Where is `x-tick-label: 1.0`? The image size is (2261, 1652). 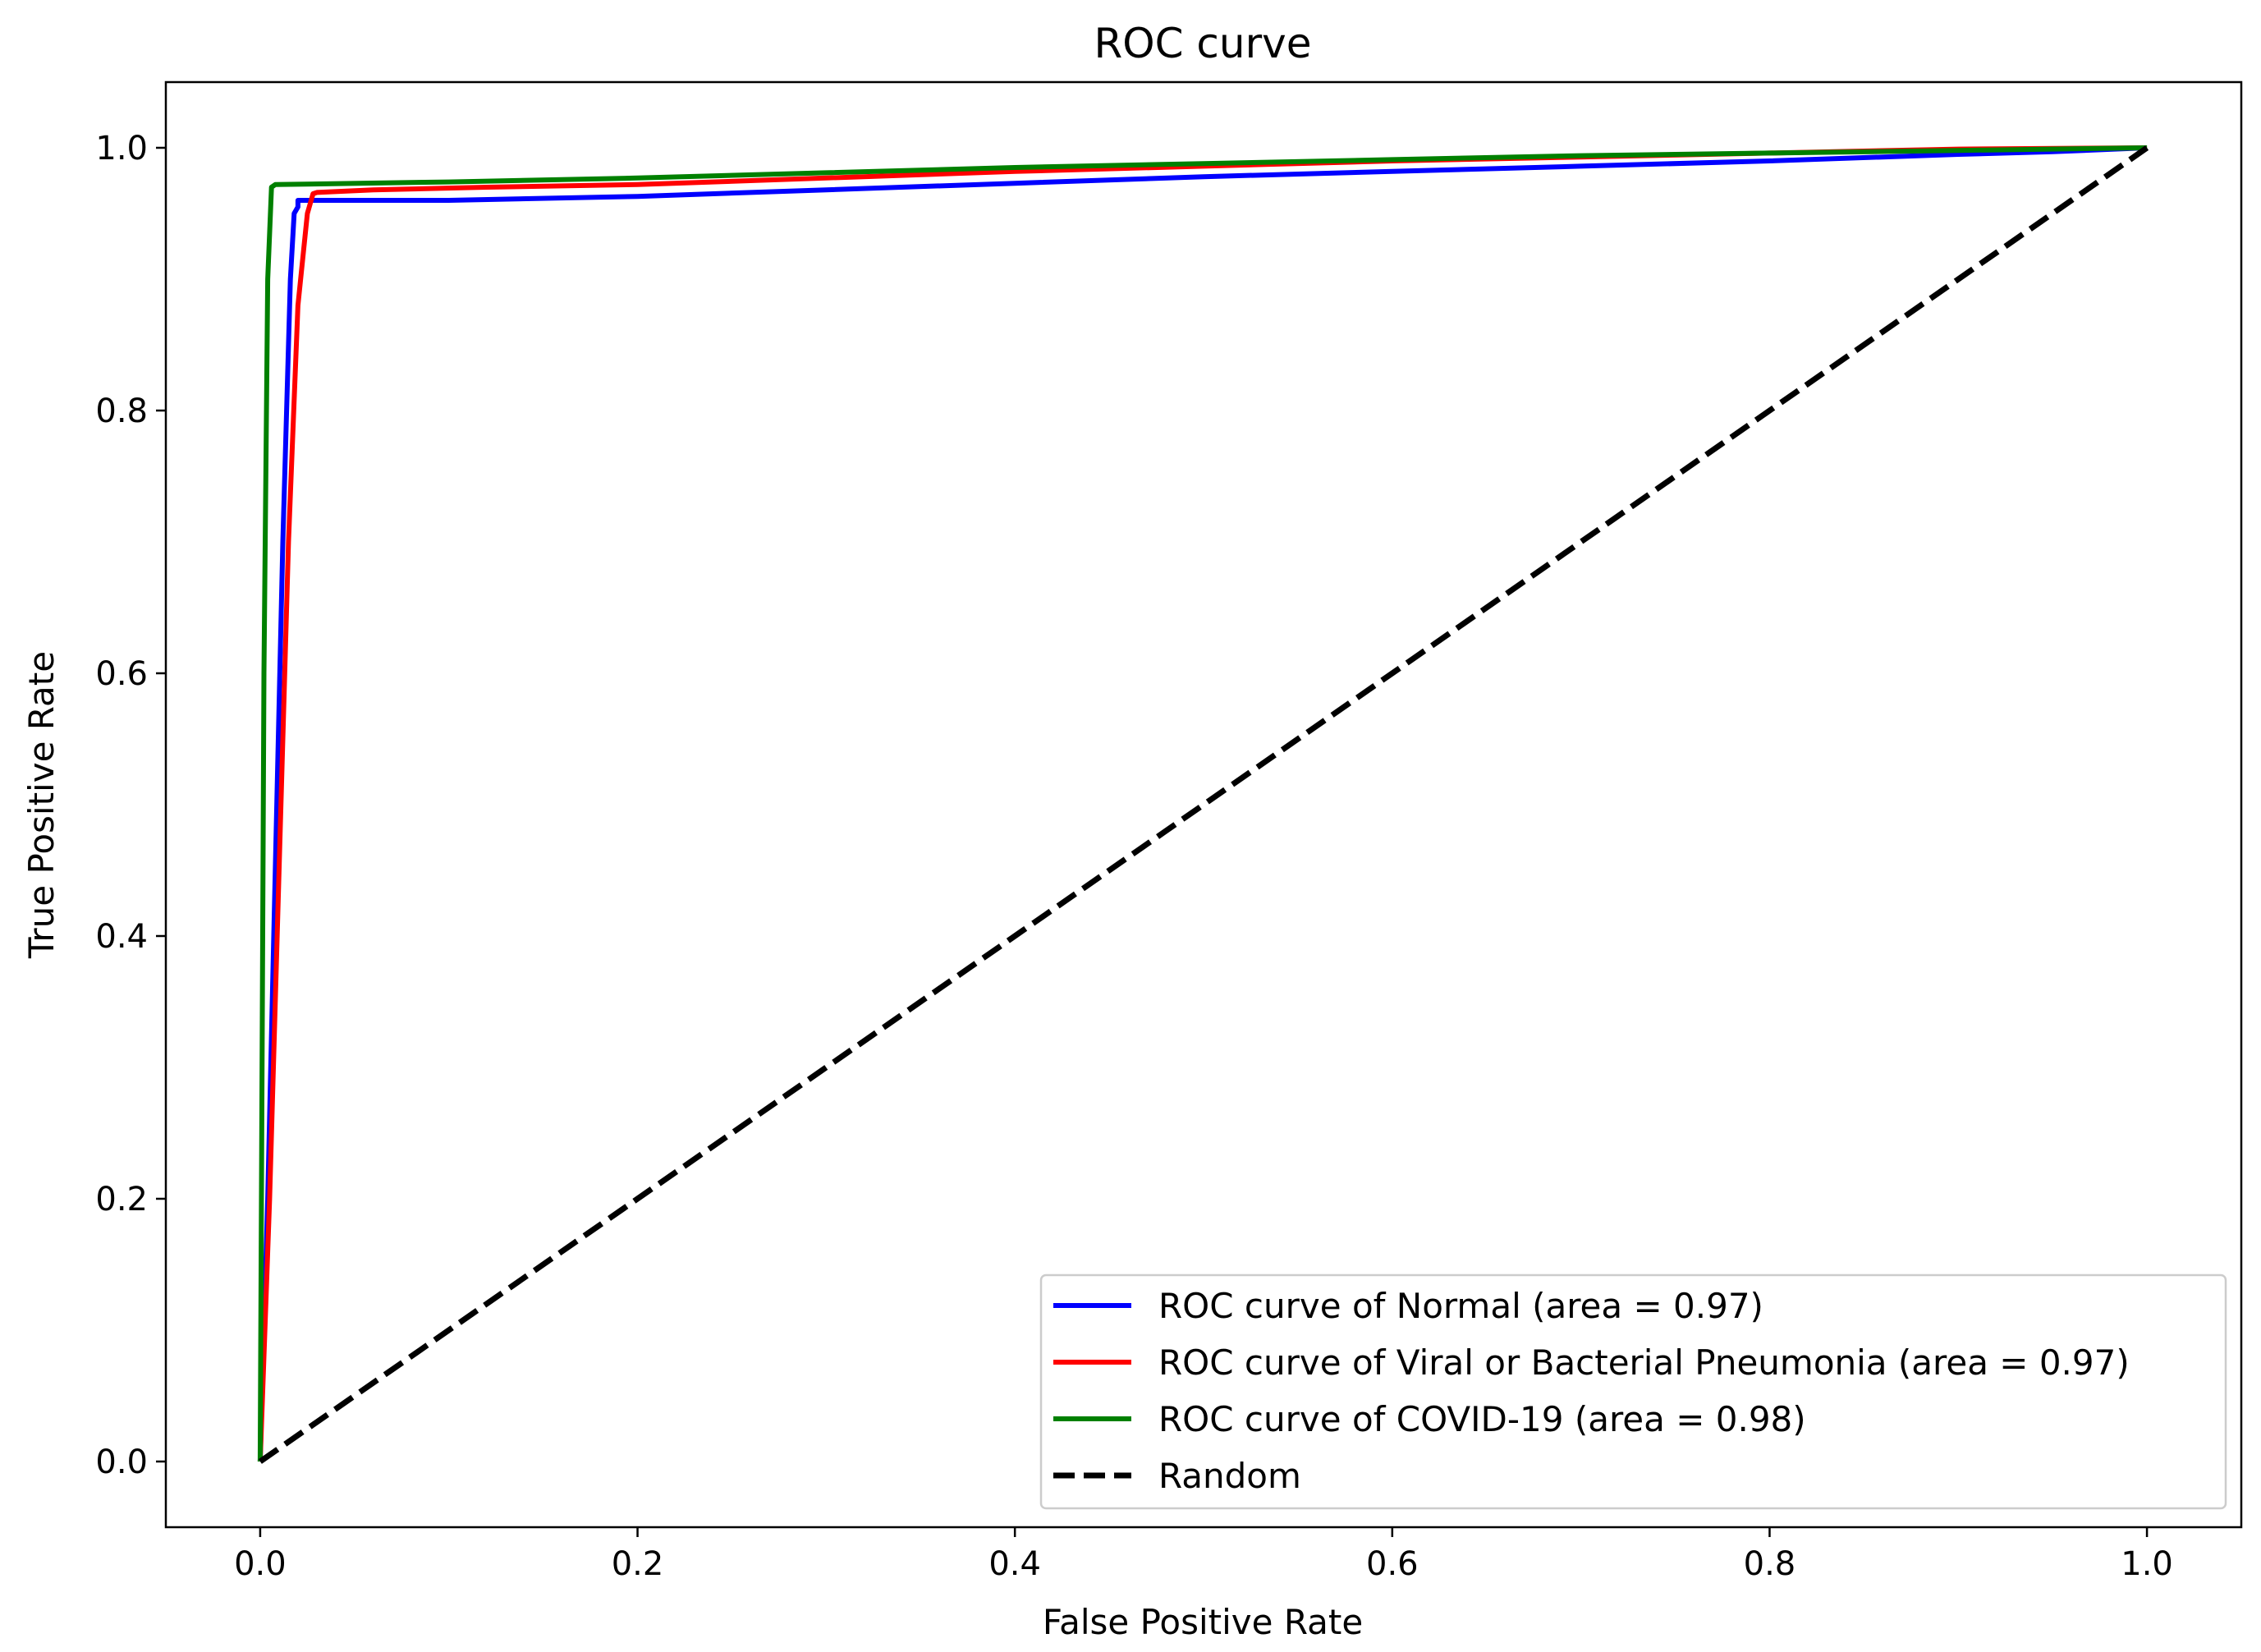 x-tick-label: 1.0 is located at coordinates (2147, 1564).